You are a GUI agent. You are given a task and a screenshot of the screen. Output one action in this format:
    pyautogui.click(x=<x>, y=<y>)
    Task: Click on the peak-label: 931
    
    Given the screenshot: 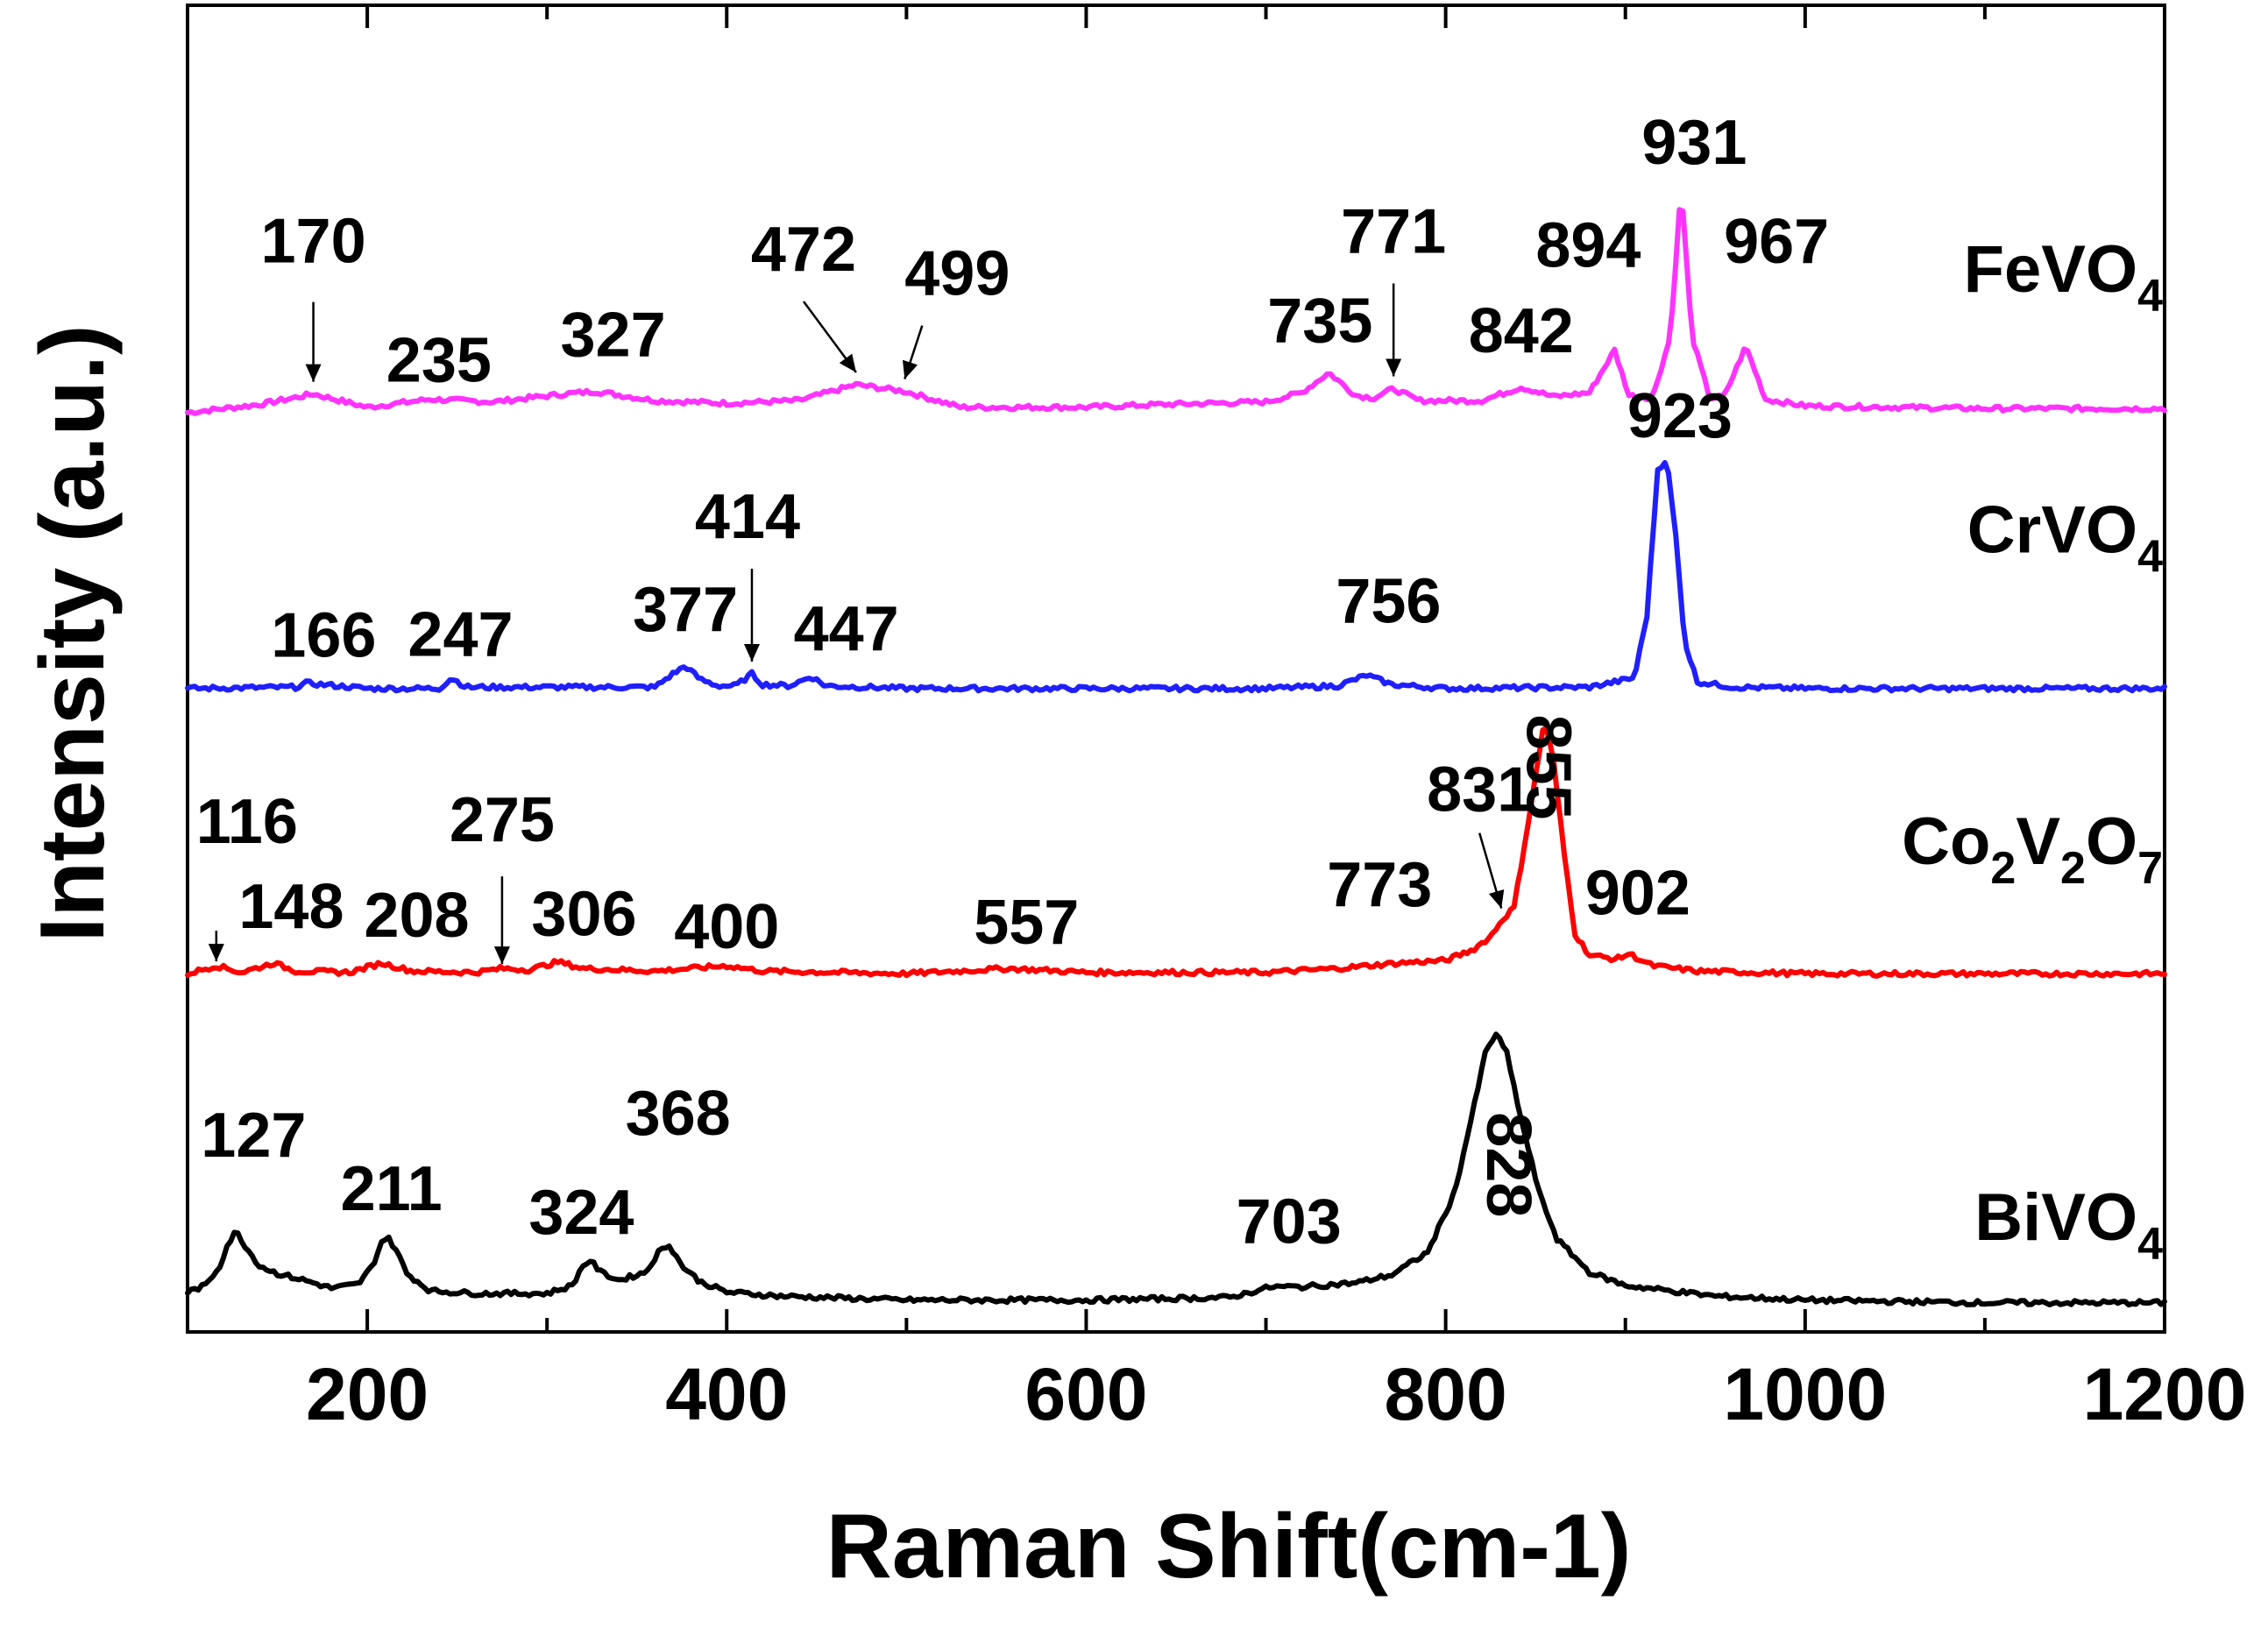 What is the action you would take?
    pyautogui.click(x=1694, y=143)
    